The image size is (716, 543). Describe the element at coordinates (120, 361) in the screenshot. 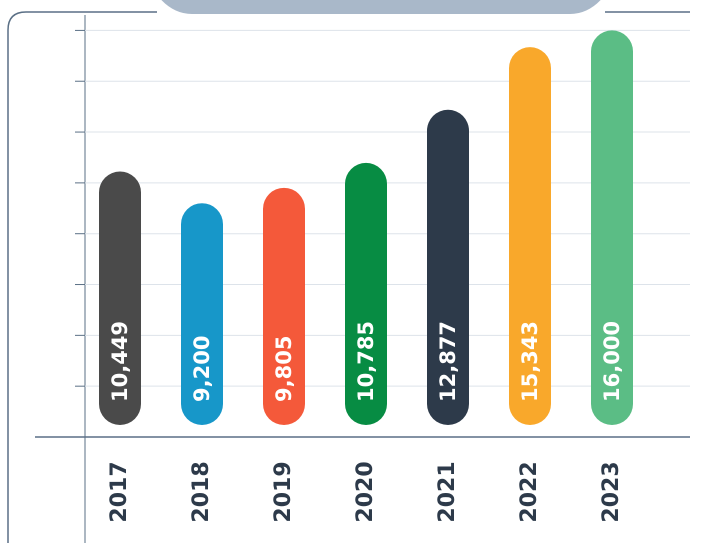

I see `value-label: 10,449` at that location.